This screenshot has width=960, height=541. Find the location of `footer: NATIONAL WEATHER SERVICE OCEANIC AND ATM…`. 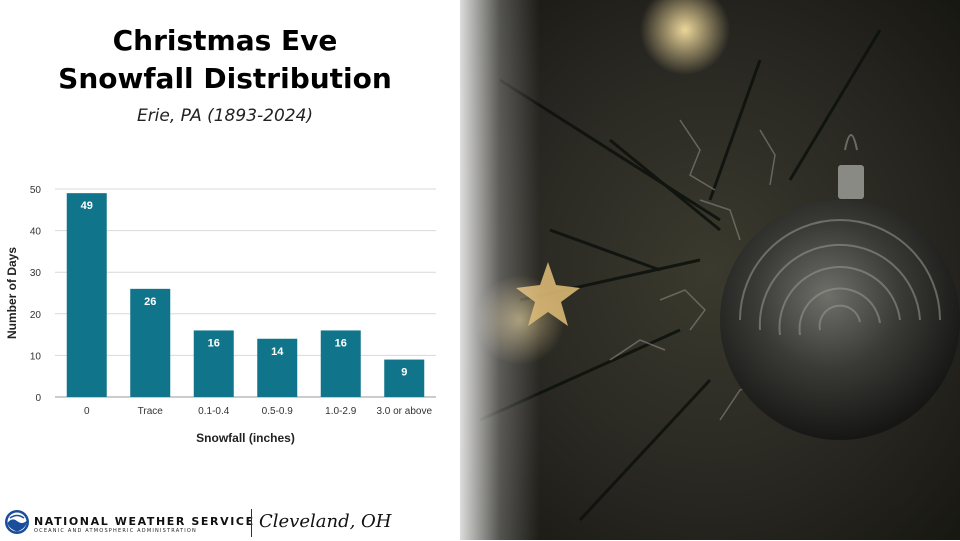

footer: NATIONAL WEATHER SERVICE OCEANIC AND ATM… is located at coordinates (225, 523).